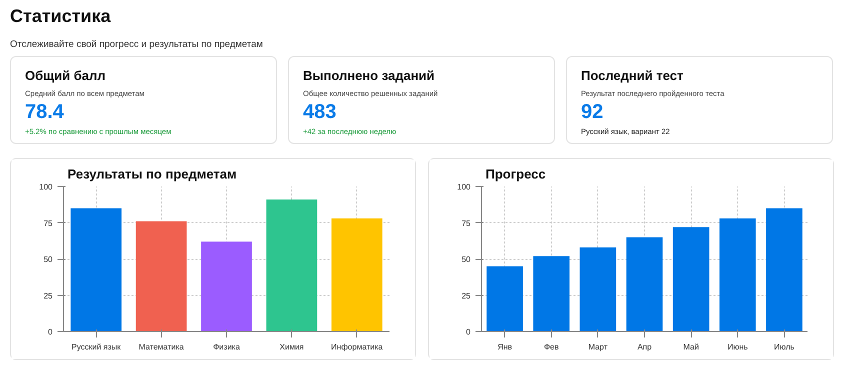 The width and height of the screenshot is (844, 372). Describe the element at coordinates (45, 112) in the screenshot. I see `text: 78.4` at that location.